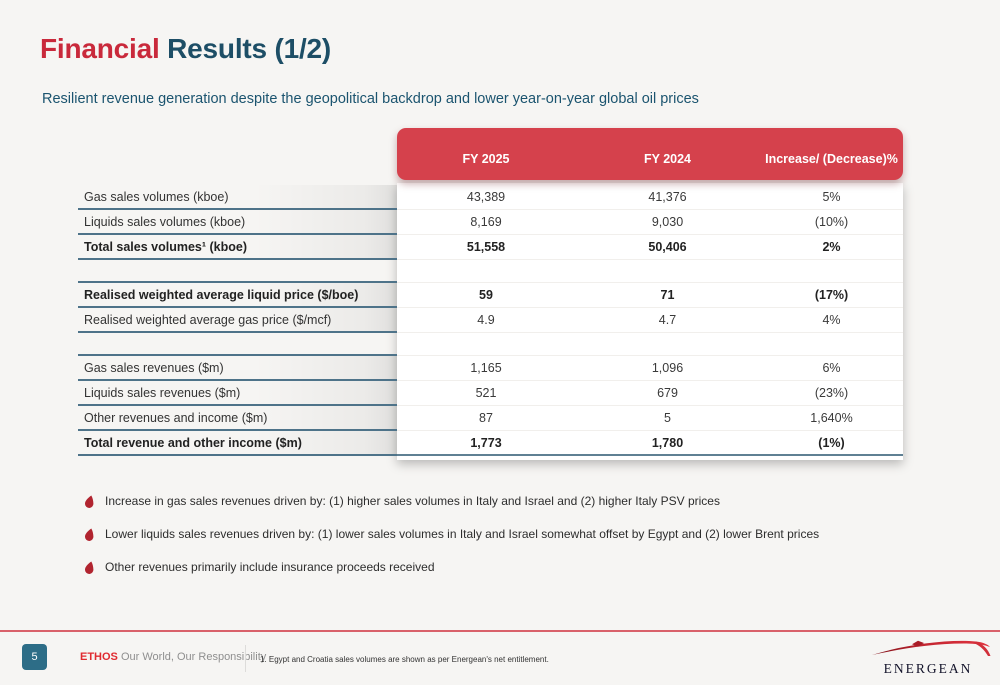  Describe the element at coordinates (237, 223) in the screenshot. I see `row-label: Liquids sales volumes (kboe)` at that location.